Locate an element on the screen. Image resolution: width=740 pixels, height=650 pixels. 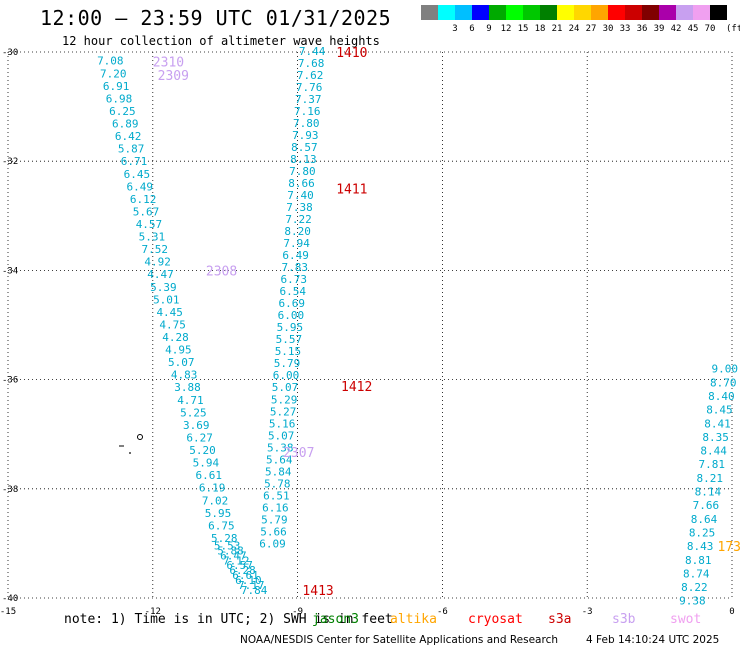
data-point-label: 5.15 is located at coordinates (288, 351).